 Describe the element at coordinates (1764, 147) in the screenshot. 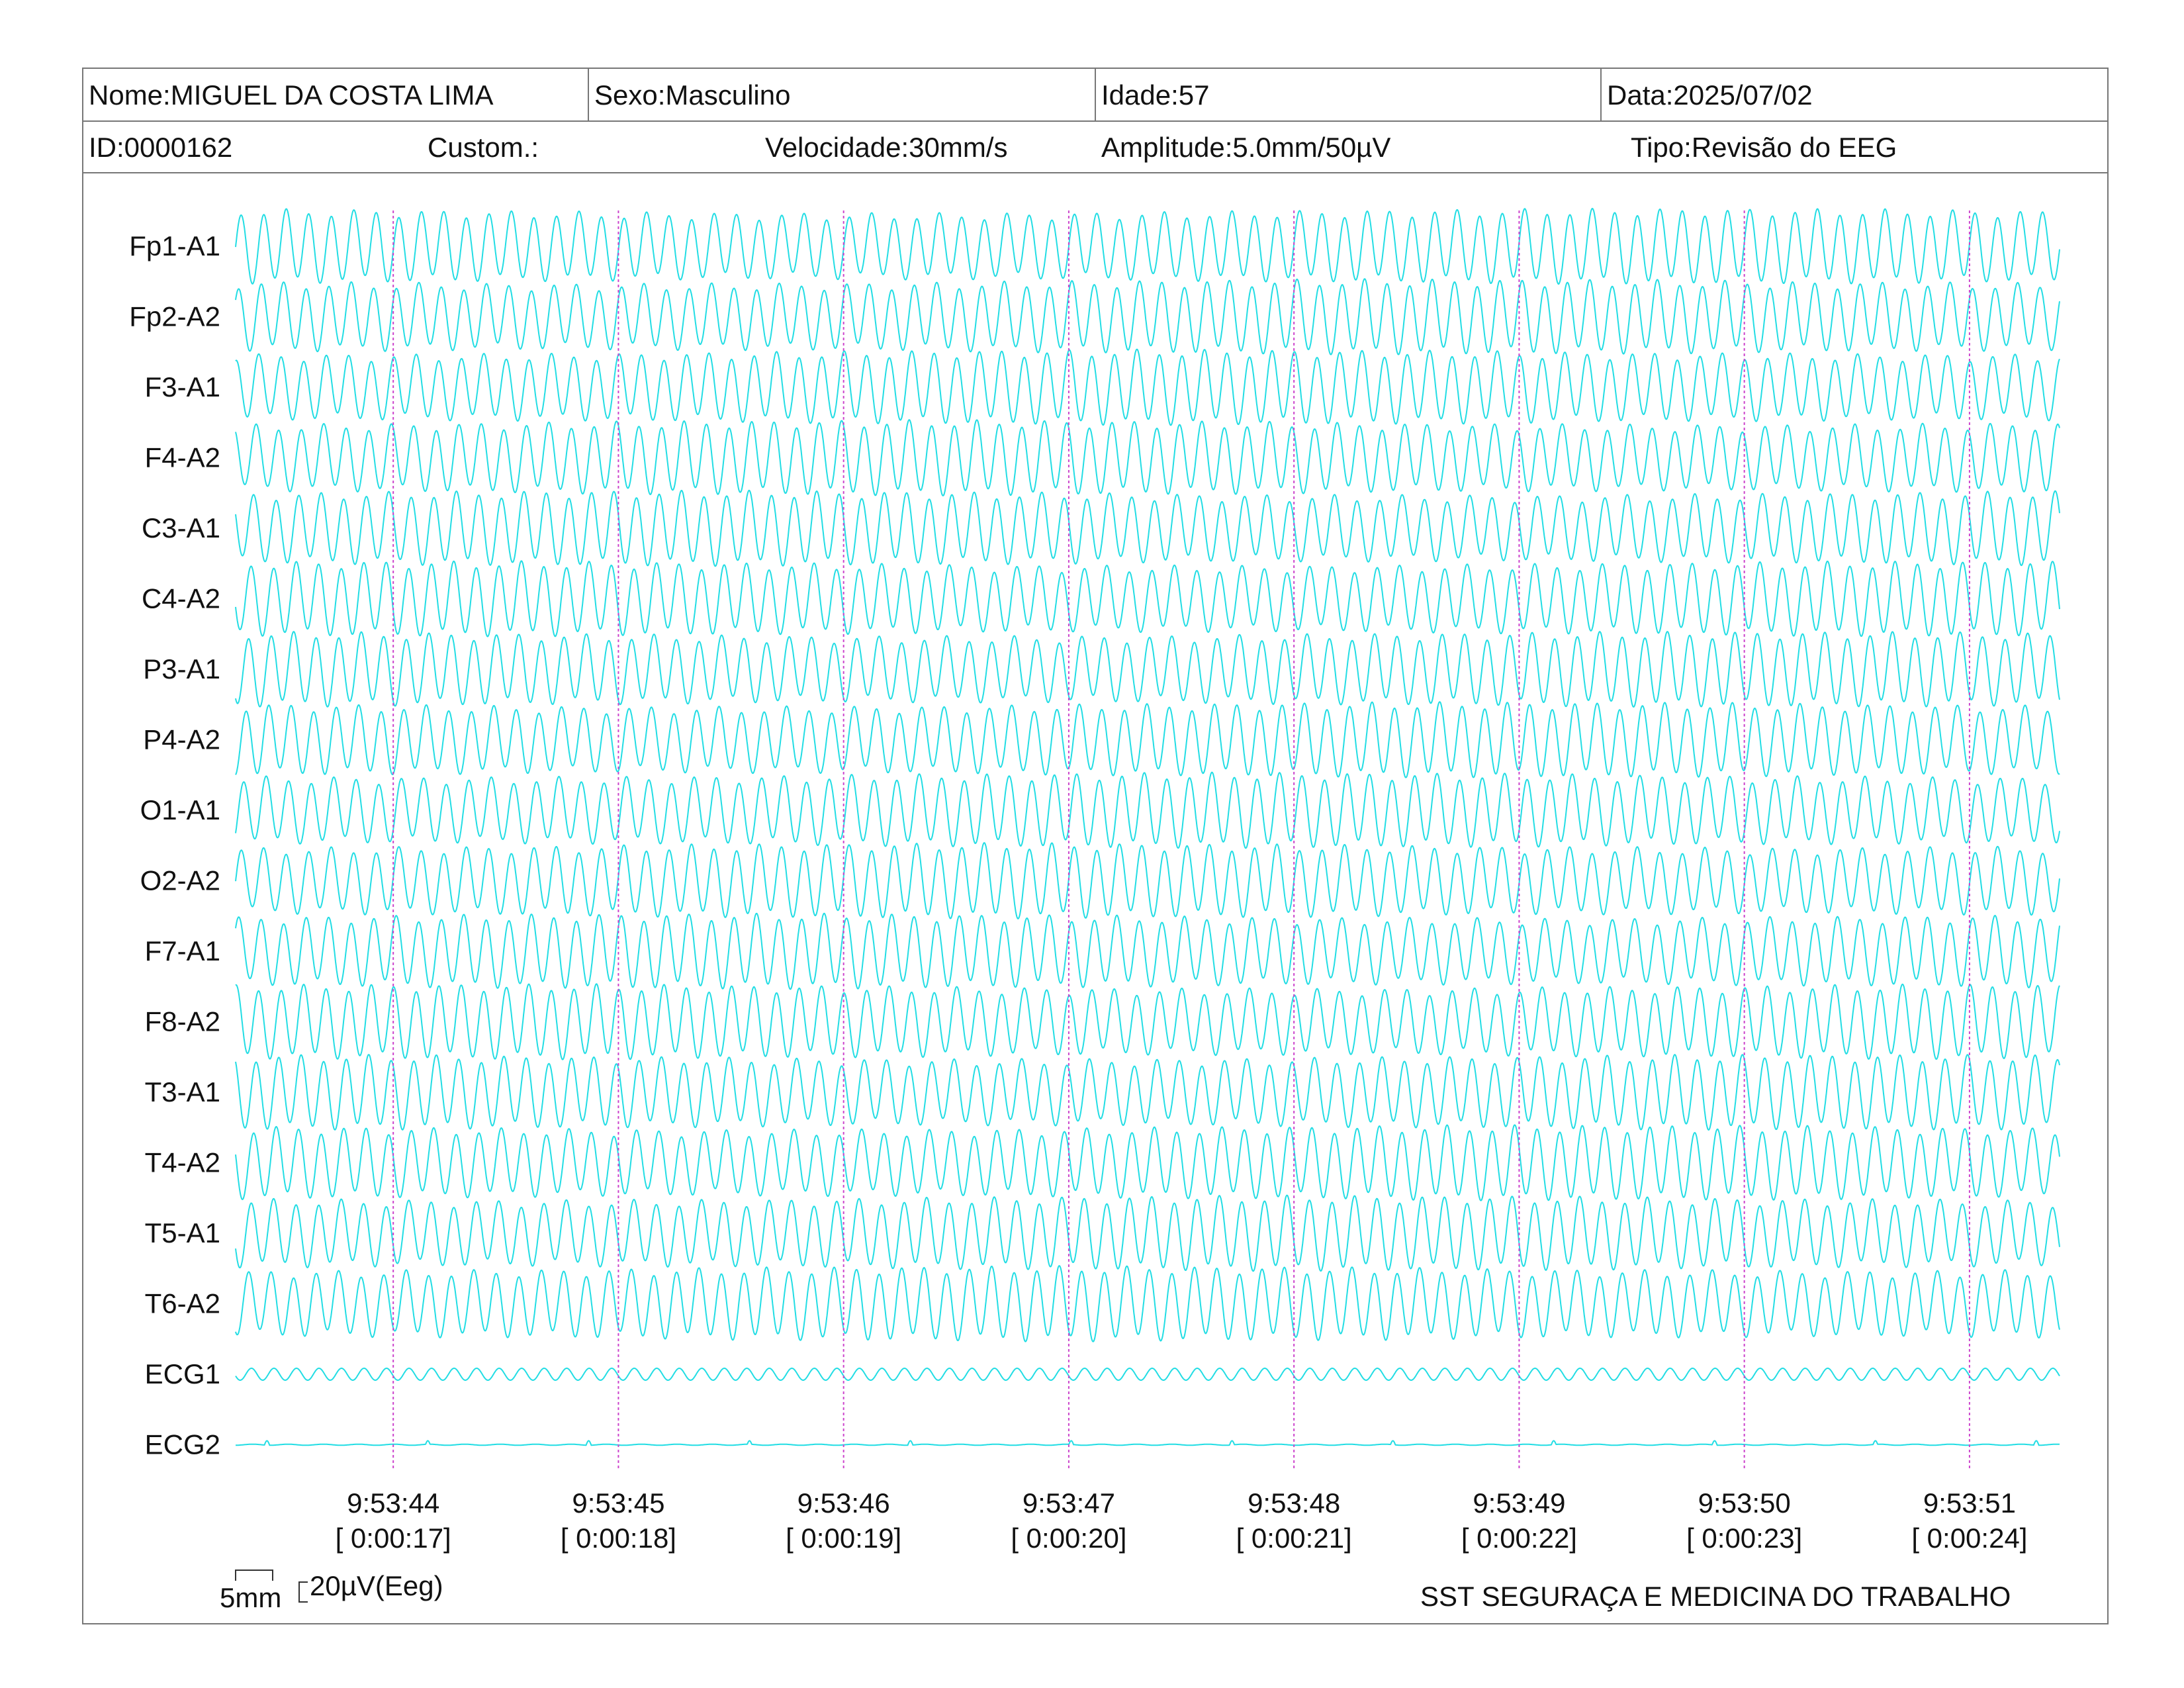

I see `record-type: Tipo:Revisão do EEG` at that location.